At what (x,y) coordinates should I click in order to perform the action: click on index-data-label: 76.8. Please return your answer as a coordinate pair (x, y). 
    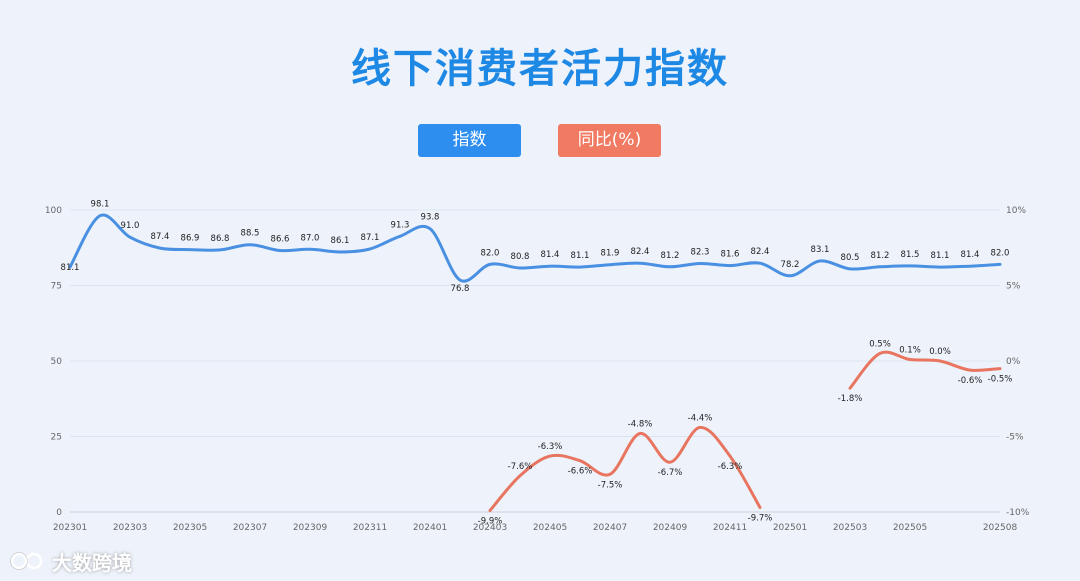
    Looking at the image, I should click on (460, 289).